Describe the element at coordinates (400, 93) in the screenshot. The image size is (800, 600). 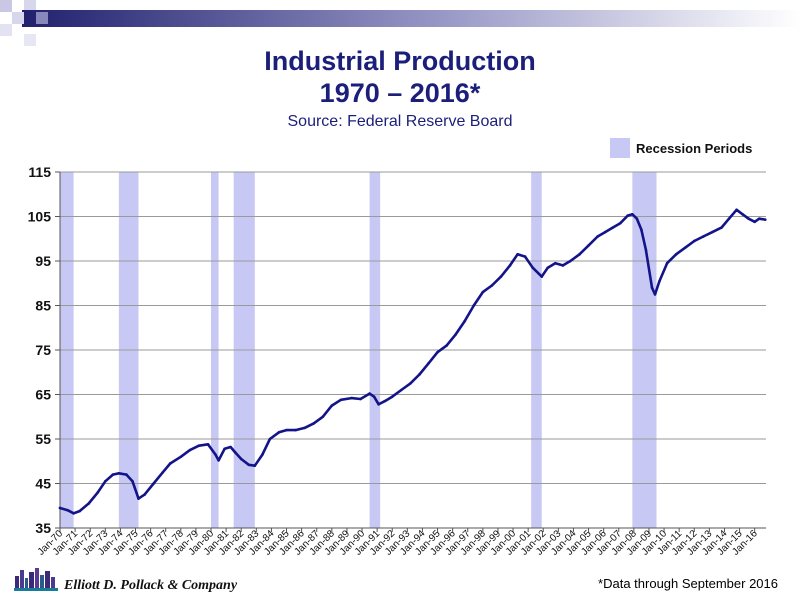
I see `chart-title-years: 1970 – 2016*` at that location.